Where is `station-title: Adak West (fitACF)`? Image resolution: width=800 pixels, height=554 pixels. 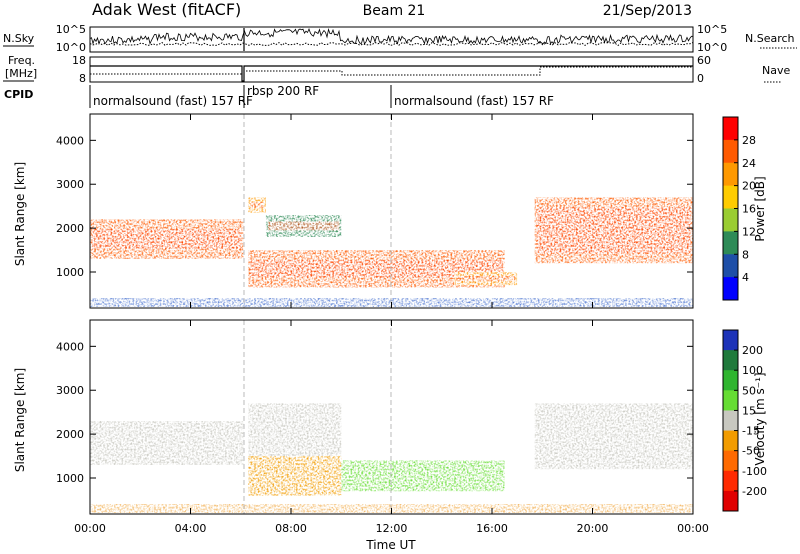 station-title: Adak West (fitACF) is located at coordinates (166, 9).